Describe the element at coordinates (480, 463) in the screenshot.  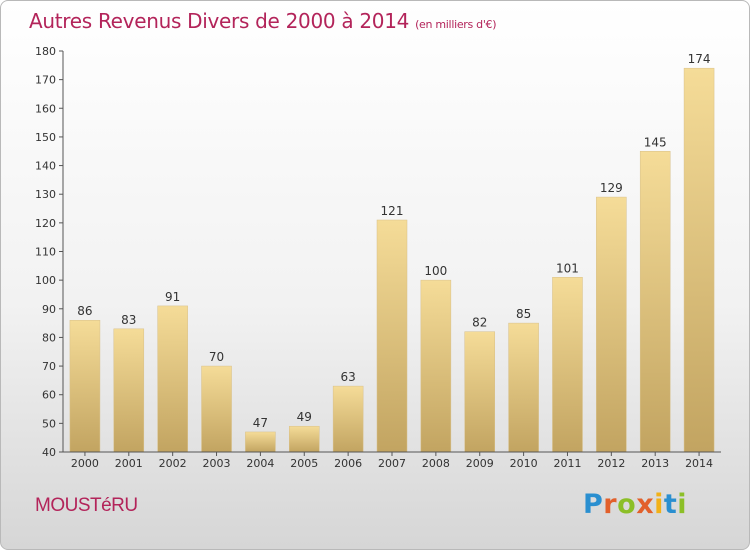
I see `x-tick-label: 2009` at that location.